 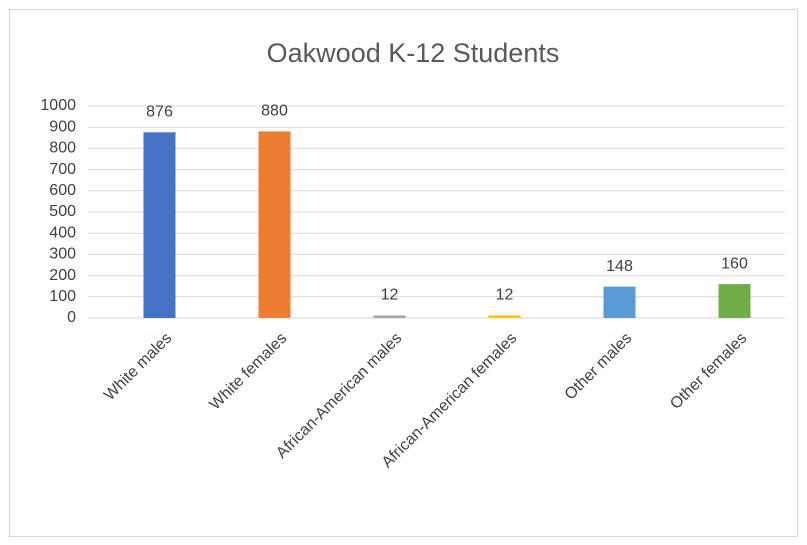 What do you see at coordinates (62, 275) in the screenshot?
I see `y-tick-label: 200` at bounding box center [62, 275].